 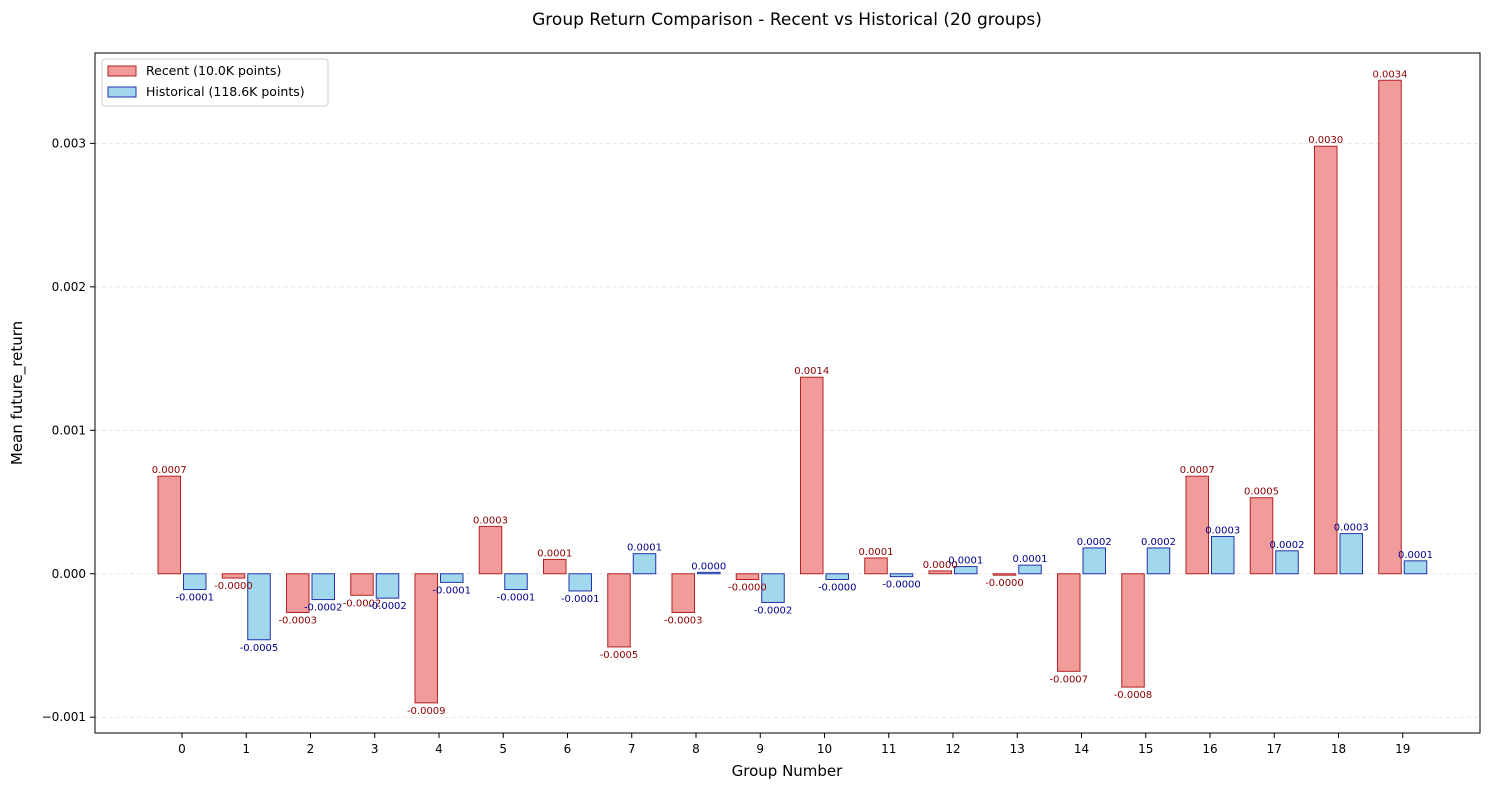 What do you see at coordinates (1145, 749) in the screenshot?
I see `x-tick-label: 15` at bounding box center [1145, 749].